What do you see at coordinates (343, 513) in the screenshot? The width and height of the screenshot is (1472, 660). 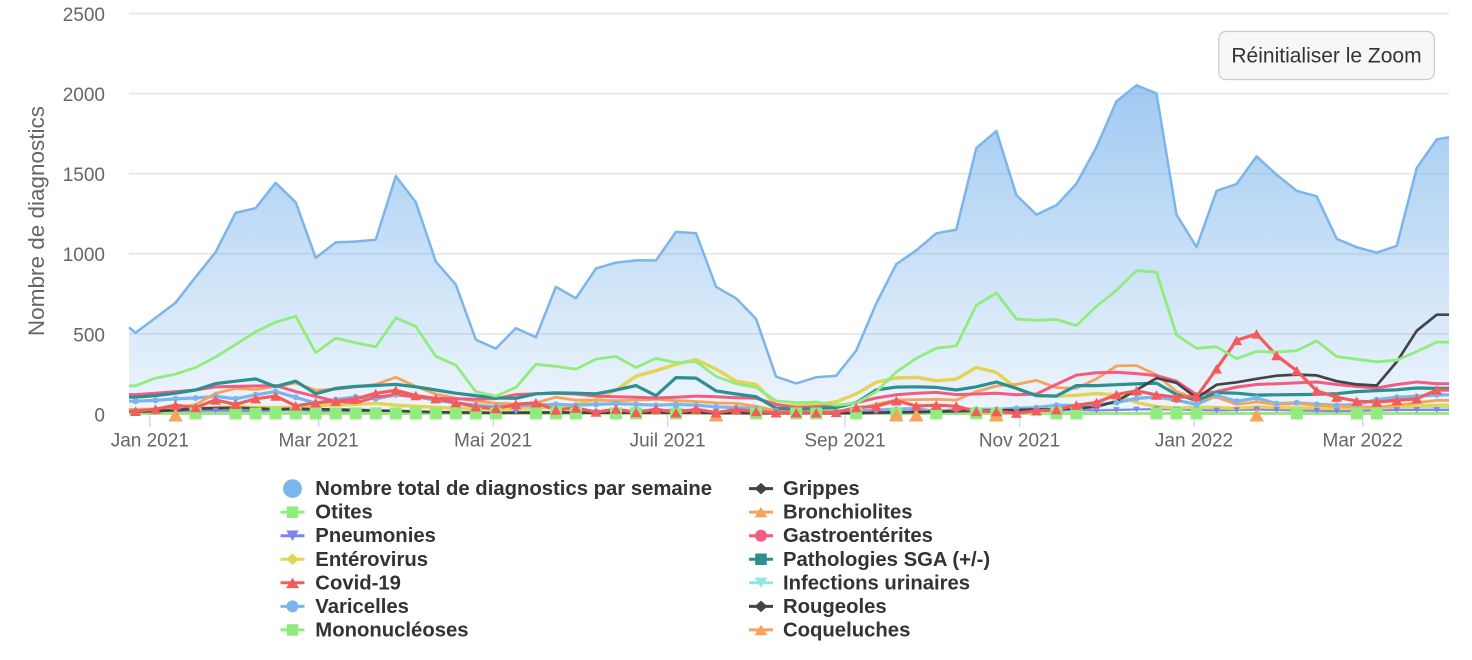 I see `svg-text: Otites` at bounding box center [343, 513].